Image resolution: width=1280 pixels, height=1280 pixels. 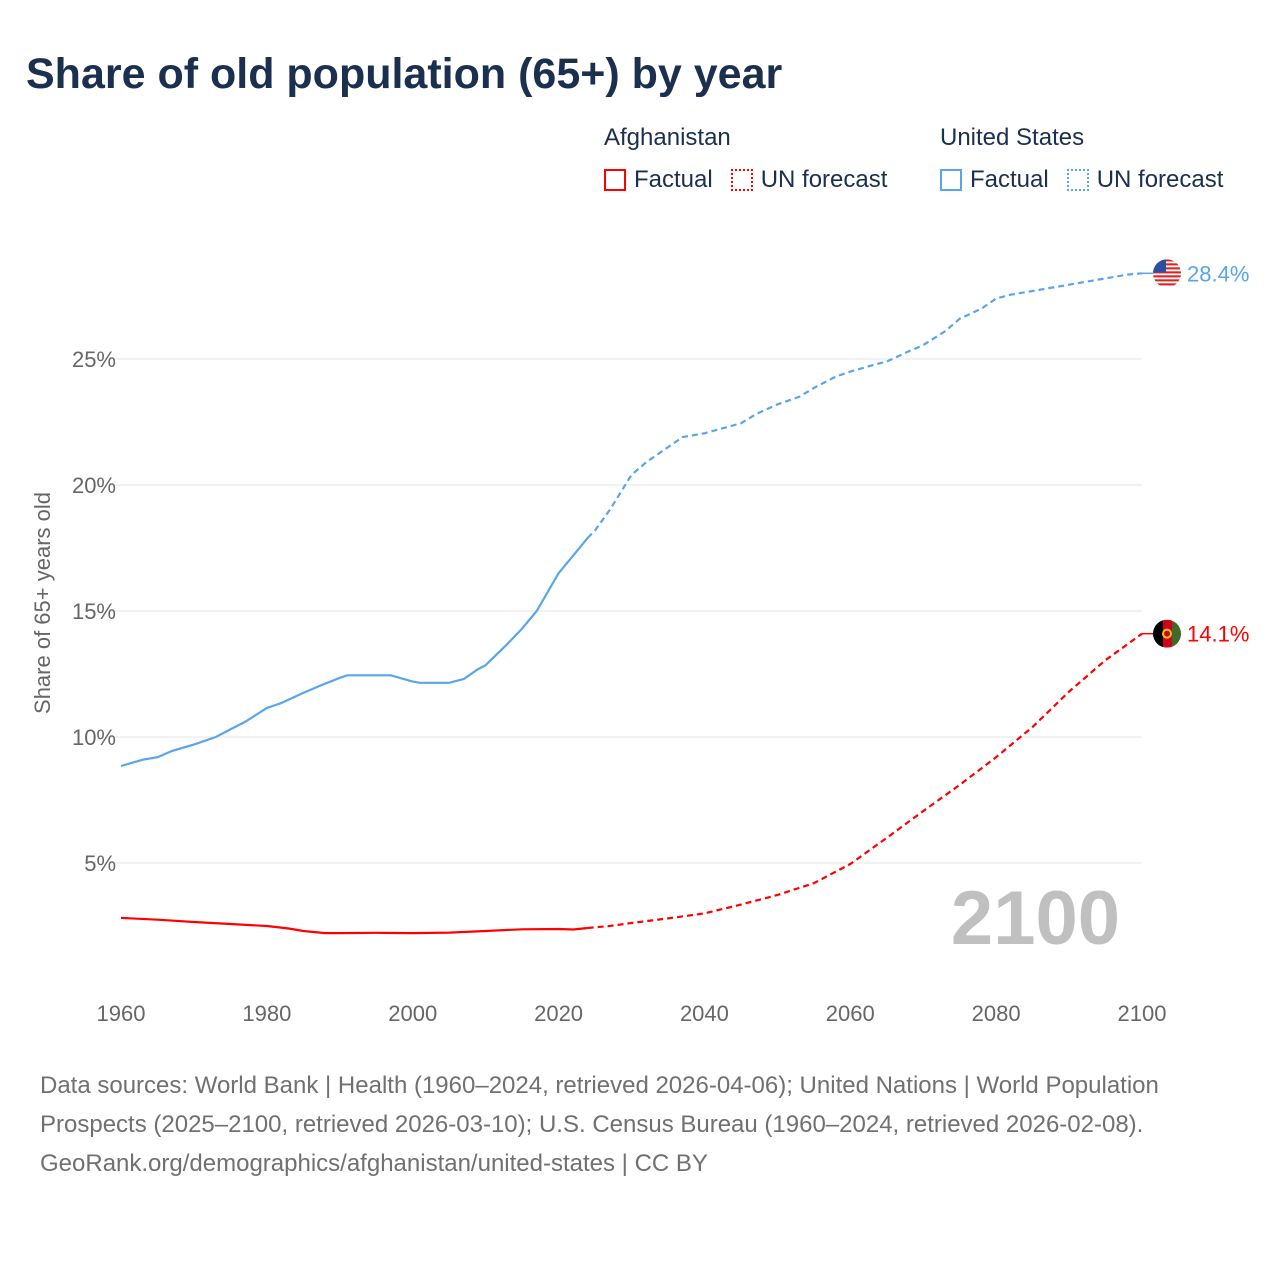 I want to click on legend-united-states: United States Factual UN forecast, so click(x=1090, y=159).